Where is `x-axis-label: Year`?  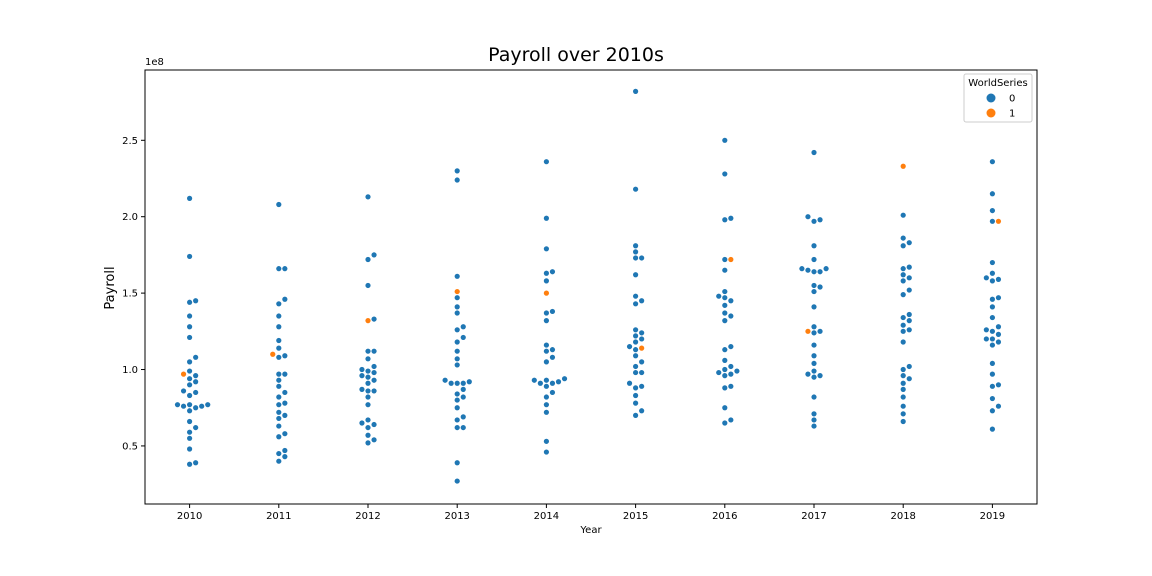
x-axis-label: Year is located at coordinates (590, 530).